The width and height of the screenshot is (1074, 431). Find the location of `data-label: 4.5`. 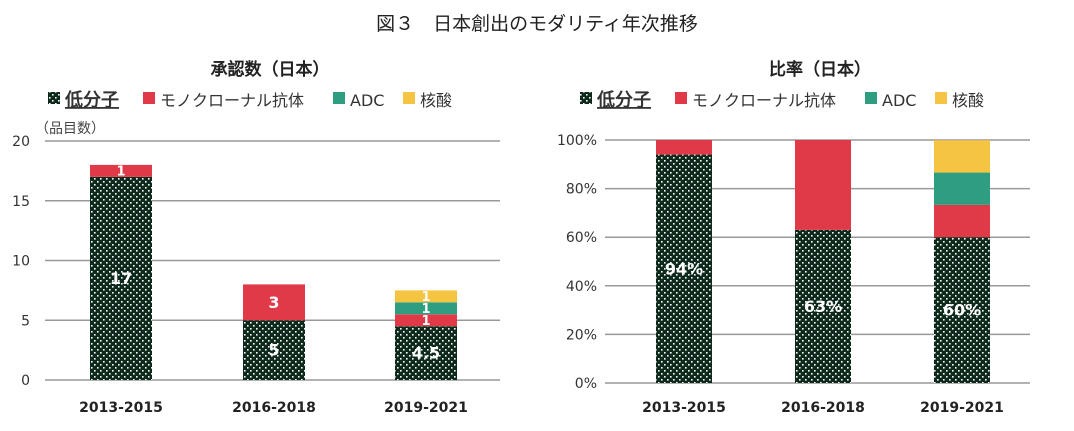

data-label: 4.5 is located at coordinates (426, 353).